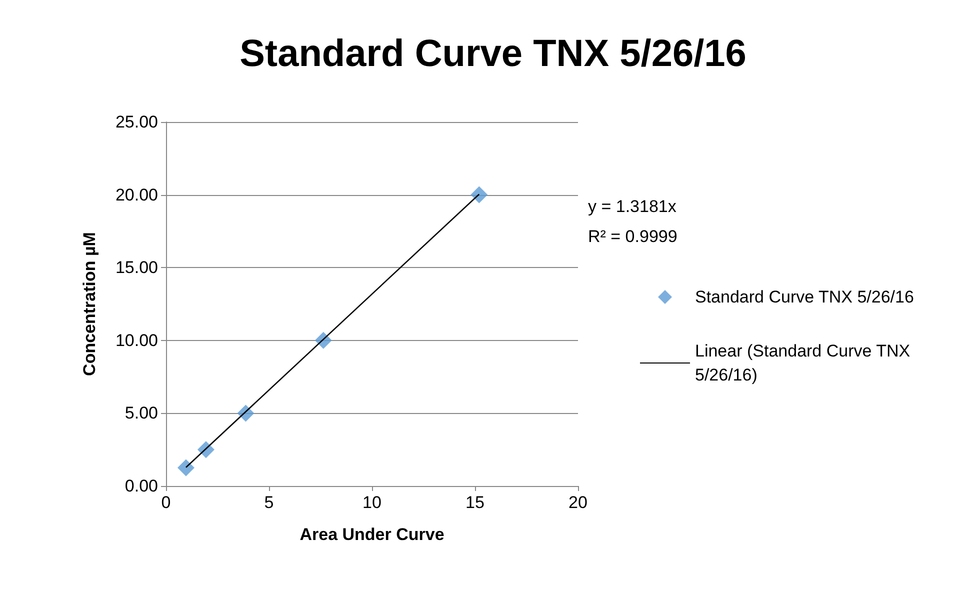  Describe the element at coordinates (136, 340) in the screenshot. I see `y-tick-label: 10.00` at that location.